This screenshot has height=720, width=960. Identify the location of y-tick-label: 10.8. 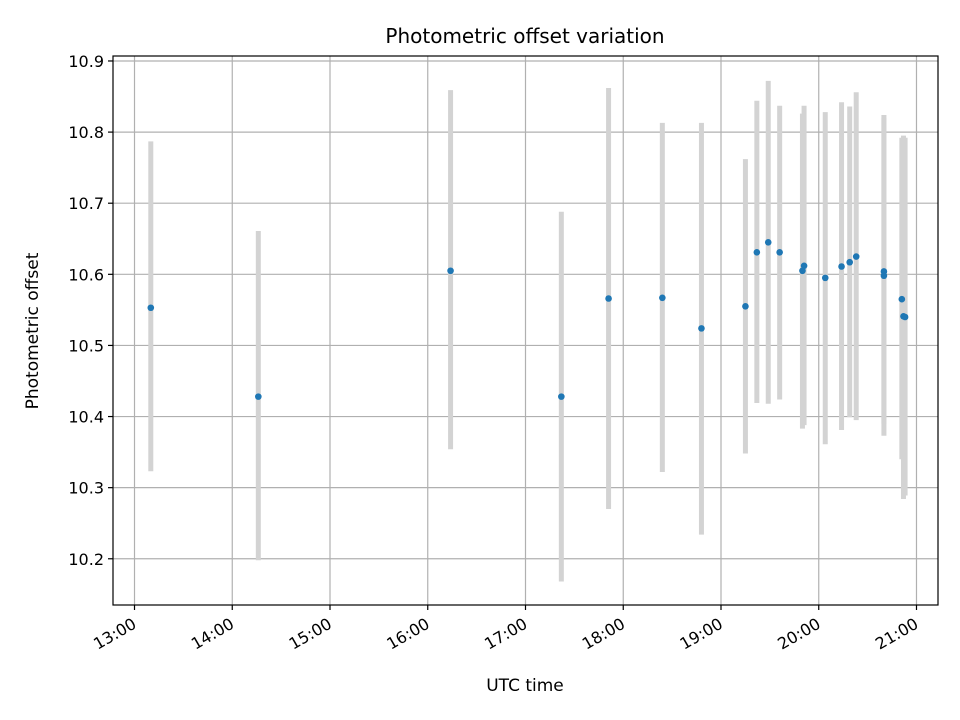
(86, 132).